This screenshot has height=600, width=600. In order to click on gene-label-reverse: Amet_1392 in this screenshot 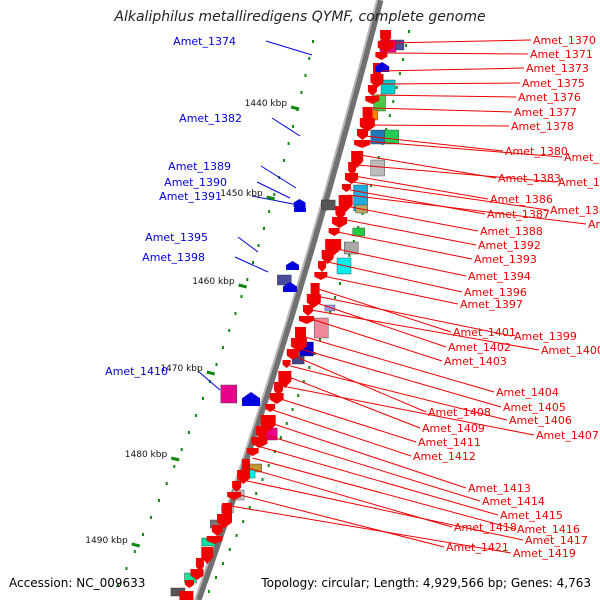, I will do `click(509, 245)`.